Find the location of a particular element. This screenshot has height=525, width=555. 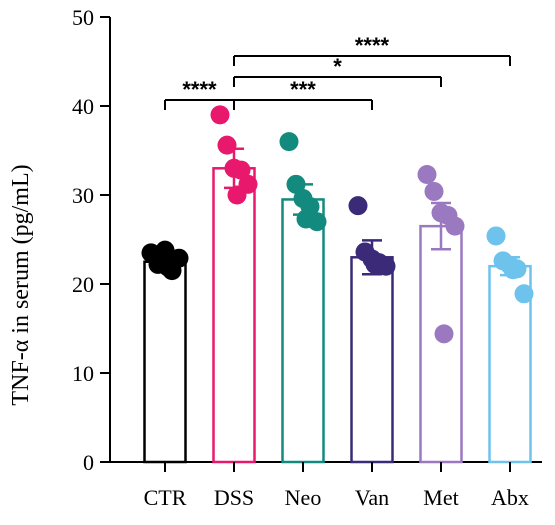

x-tick-label-met: Met is located at coordinates (440, 497).